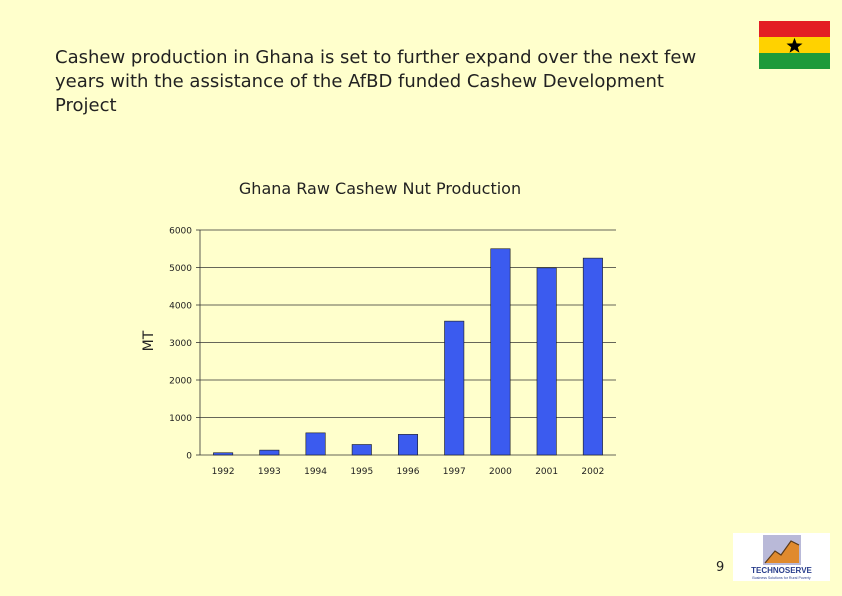 The width and height of the screenshot is (842, 596). Describe the element at coordinates (361, 472) in the screenshot. I see `x-tick-label: 1995` at that location.